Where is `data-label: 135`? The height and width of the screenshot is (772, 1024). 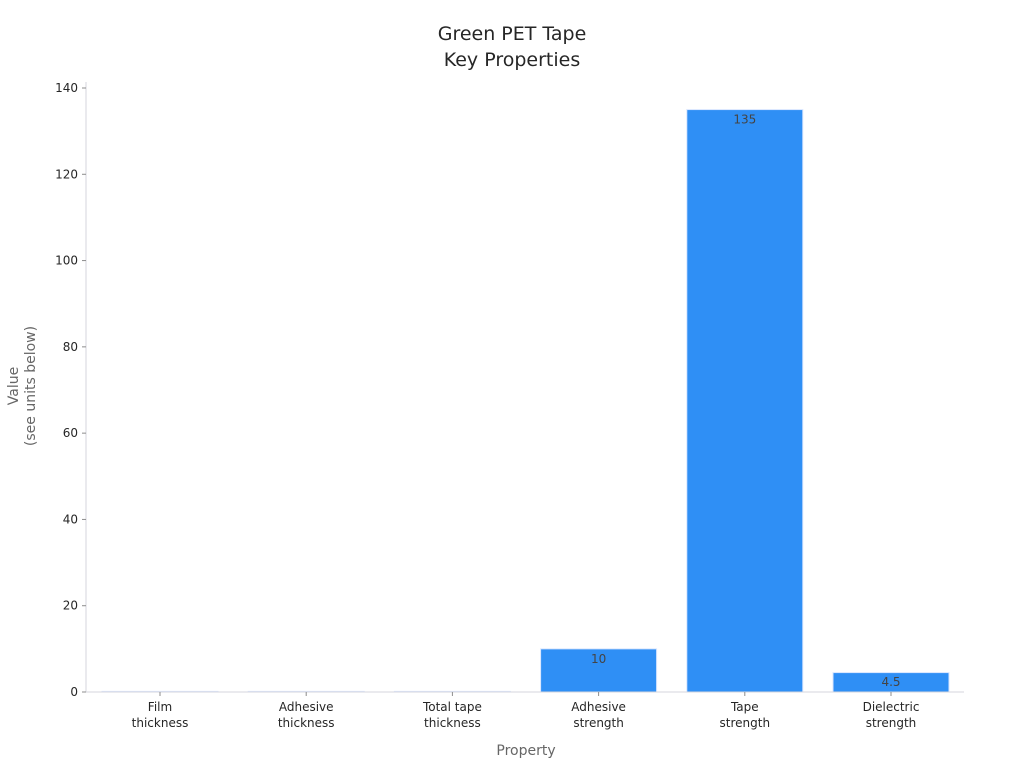 data-label: 135 is located at coordinates (744, 120).